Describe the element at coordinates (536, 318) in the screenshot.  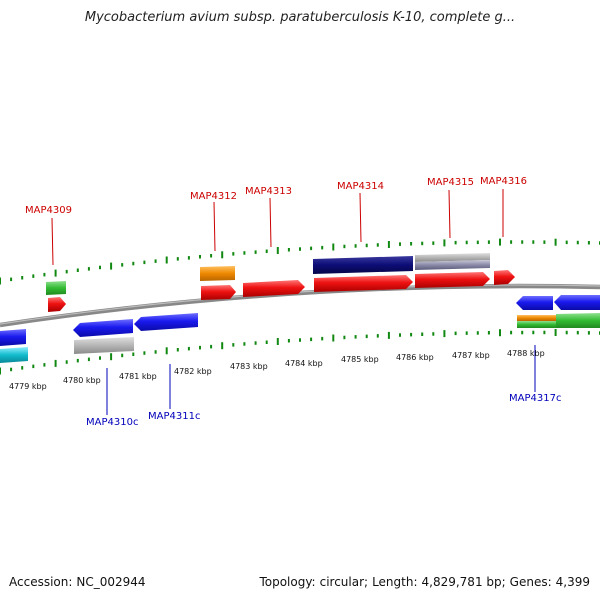
I see `feature-orange-map4317c` at that location.